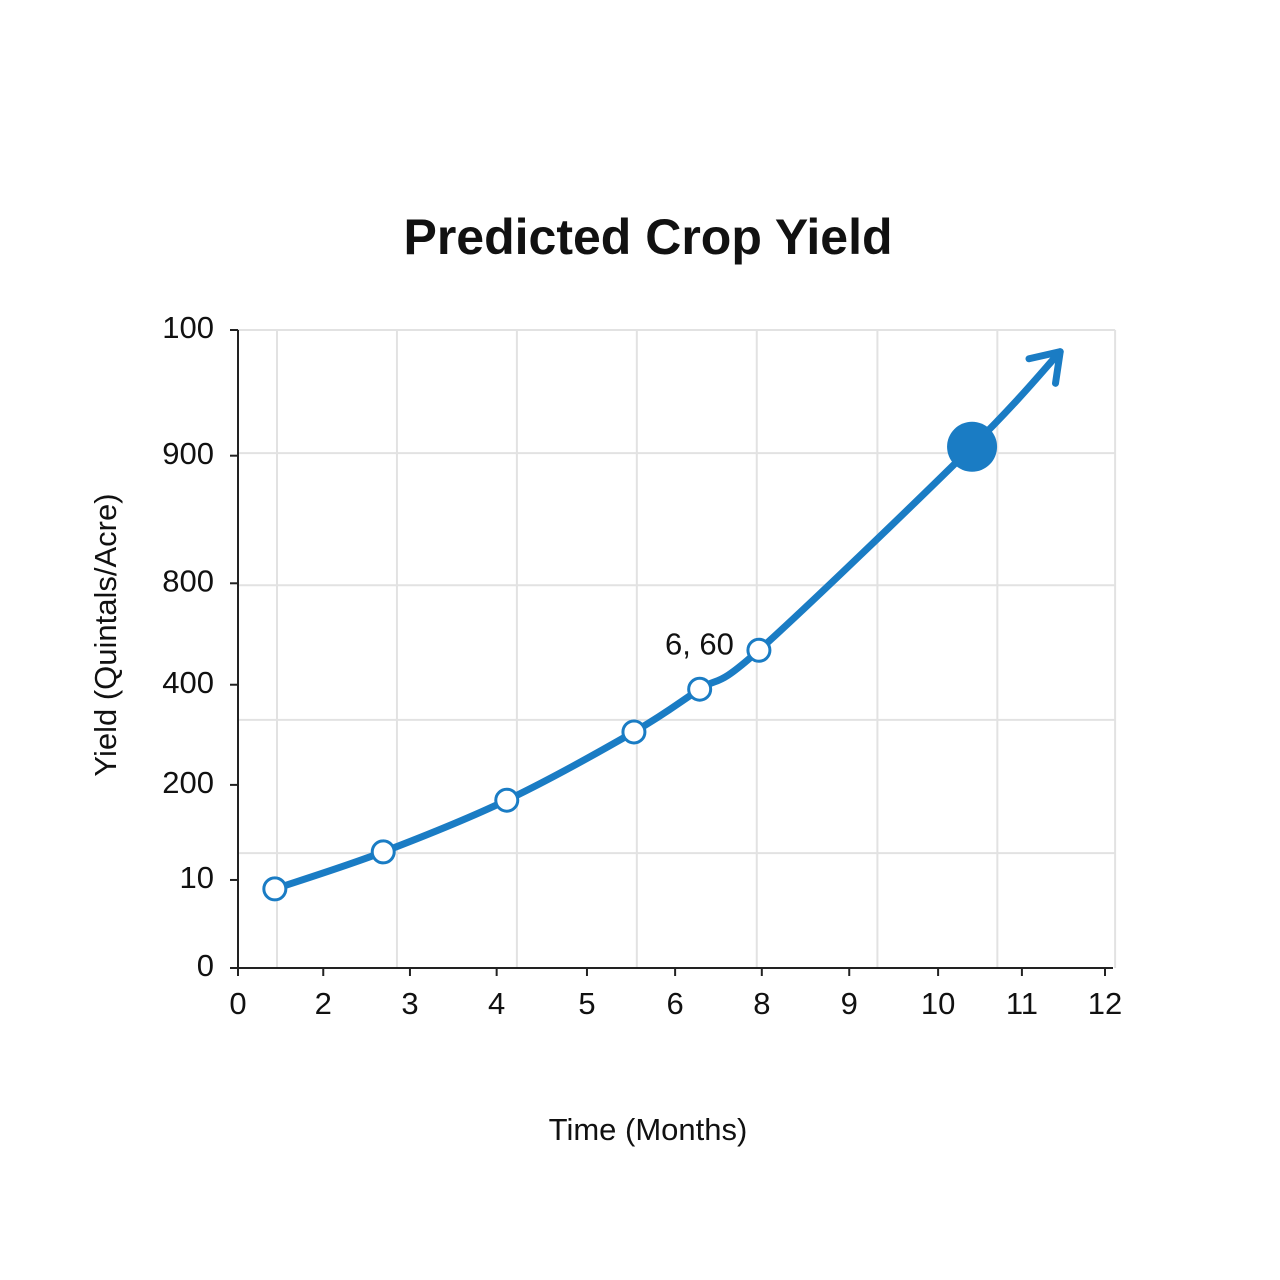  What do you see at coordinates (1044, 367) in the screenshot?
I see `arrow-head` at bounding box center [1044, 367].